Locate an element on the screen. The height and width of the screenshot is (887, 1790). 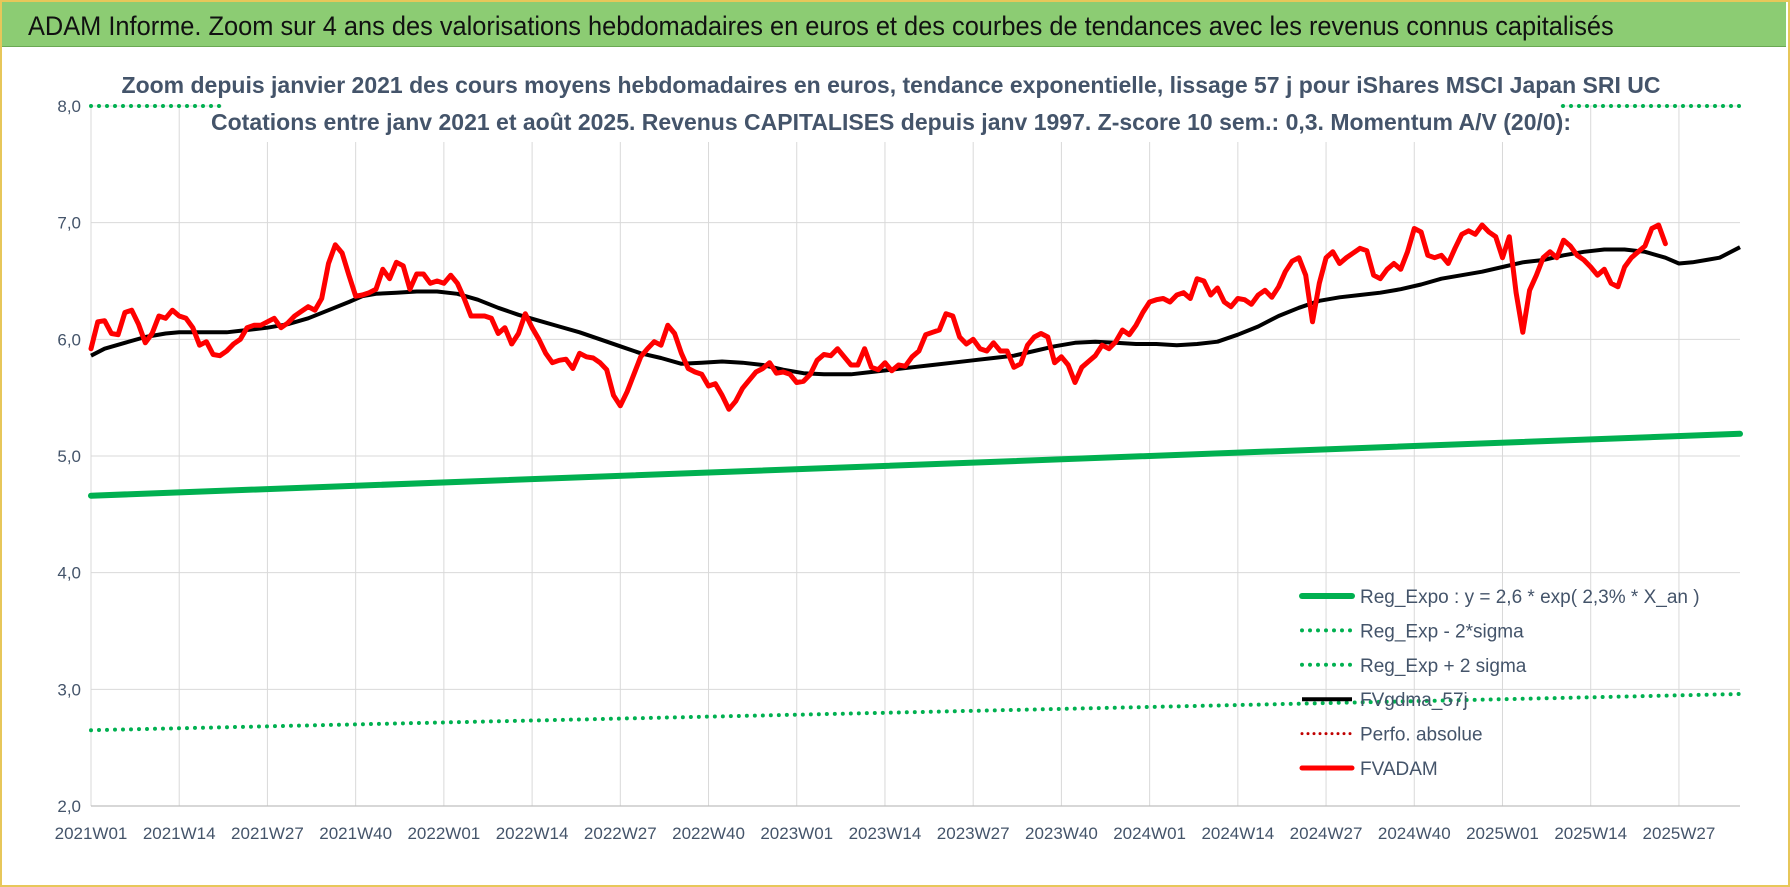
x-tick-label: 2021W40 is located at coordinates (355, 833).